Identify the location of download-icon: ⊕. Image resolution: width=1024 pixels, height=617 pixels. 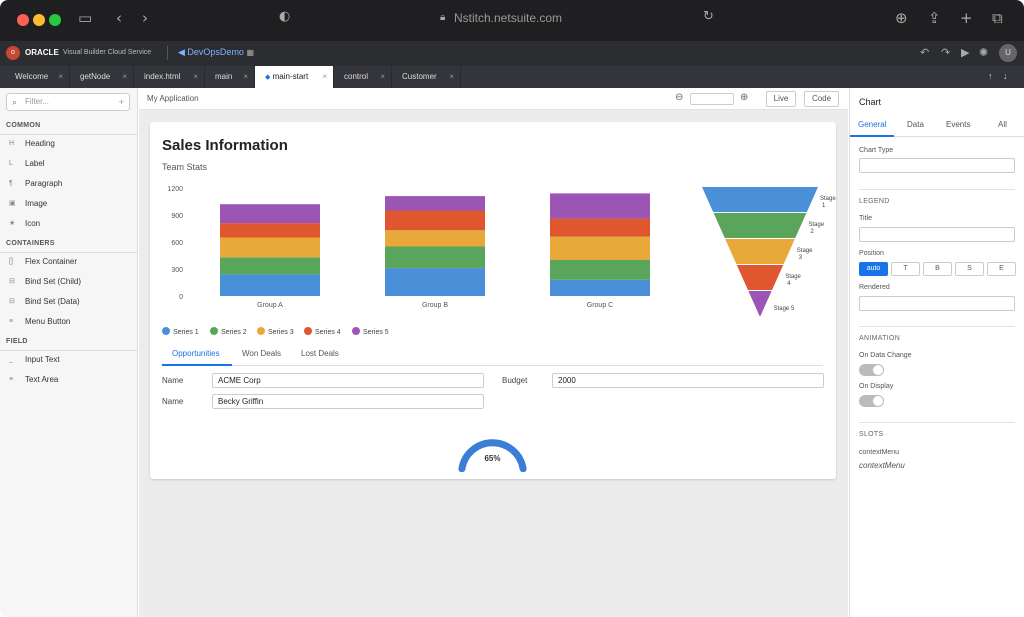
(901, 18).